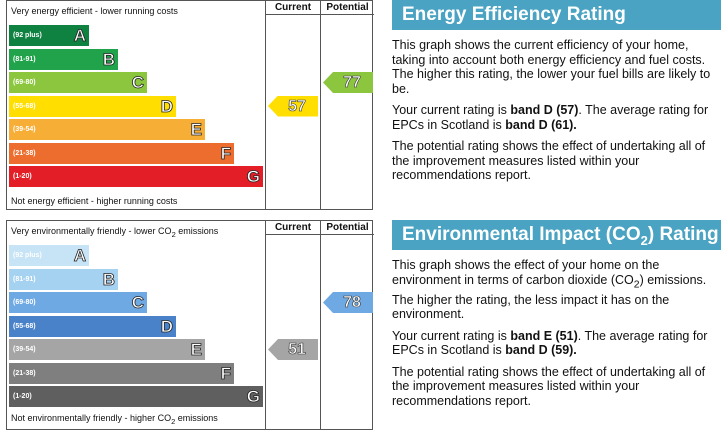 This screenshot has height=430, width=721. I want to click on ee-band-e: (39-54) E, so click(107, 129).